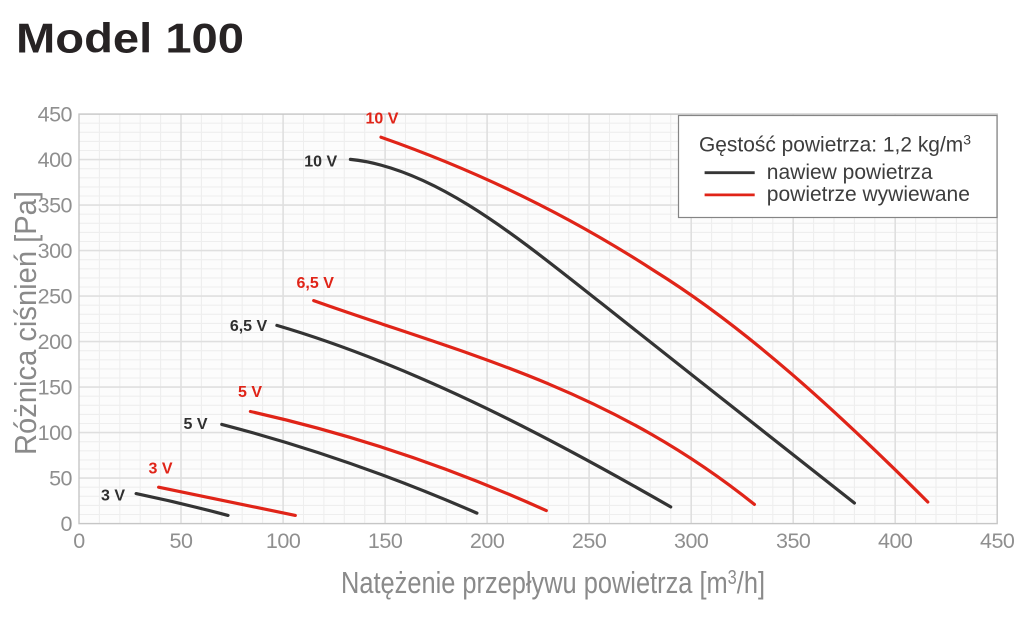 This screenshot has width=1024, height=619. I want to click on svg-text: Różnica ciśnień [Pa], so click(25, 323).